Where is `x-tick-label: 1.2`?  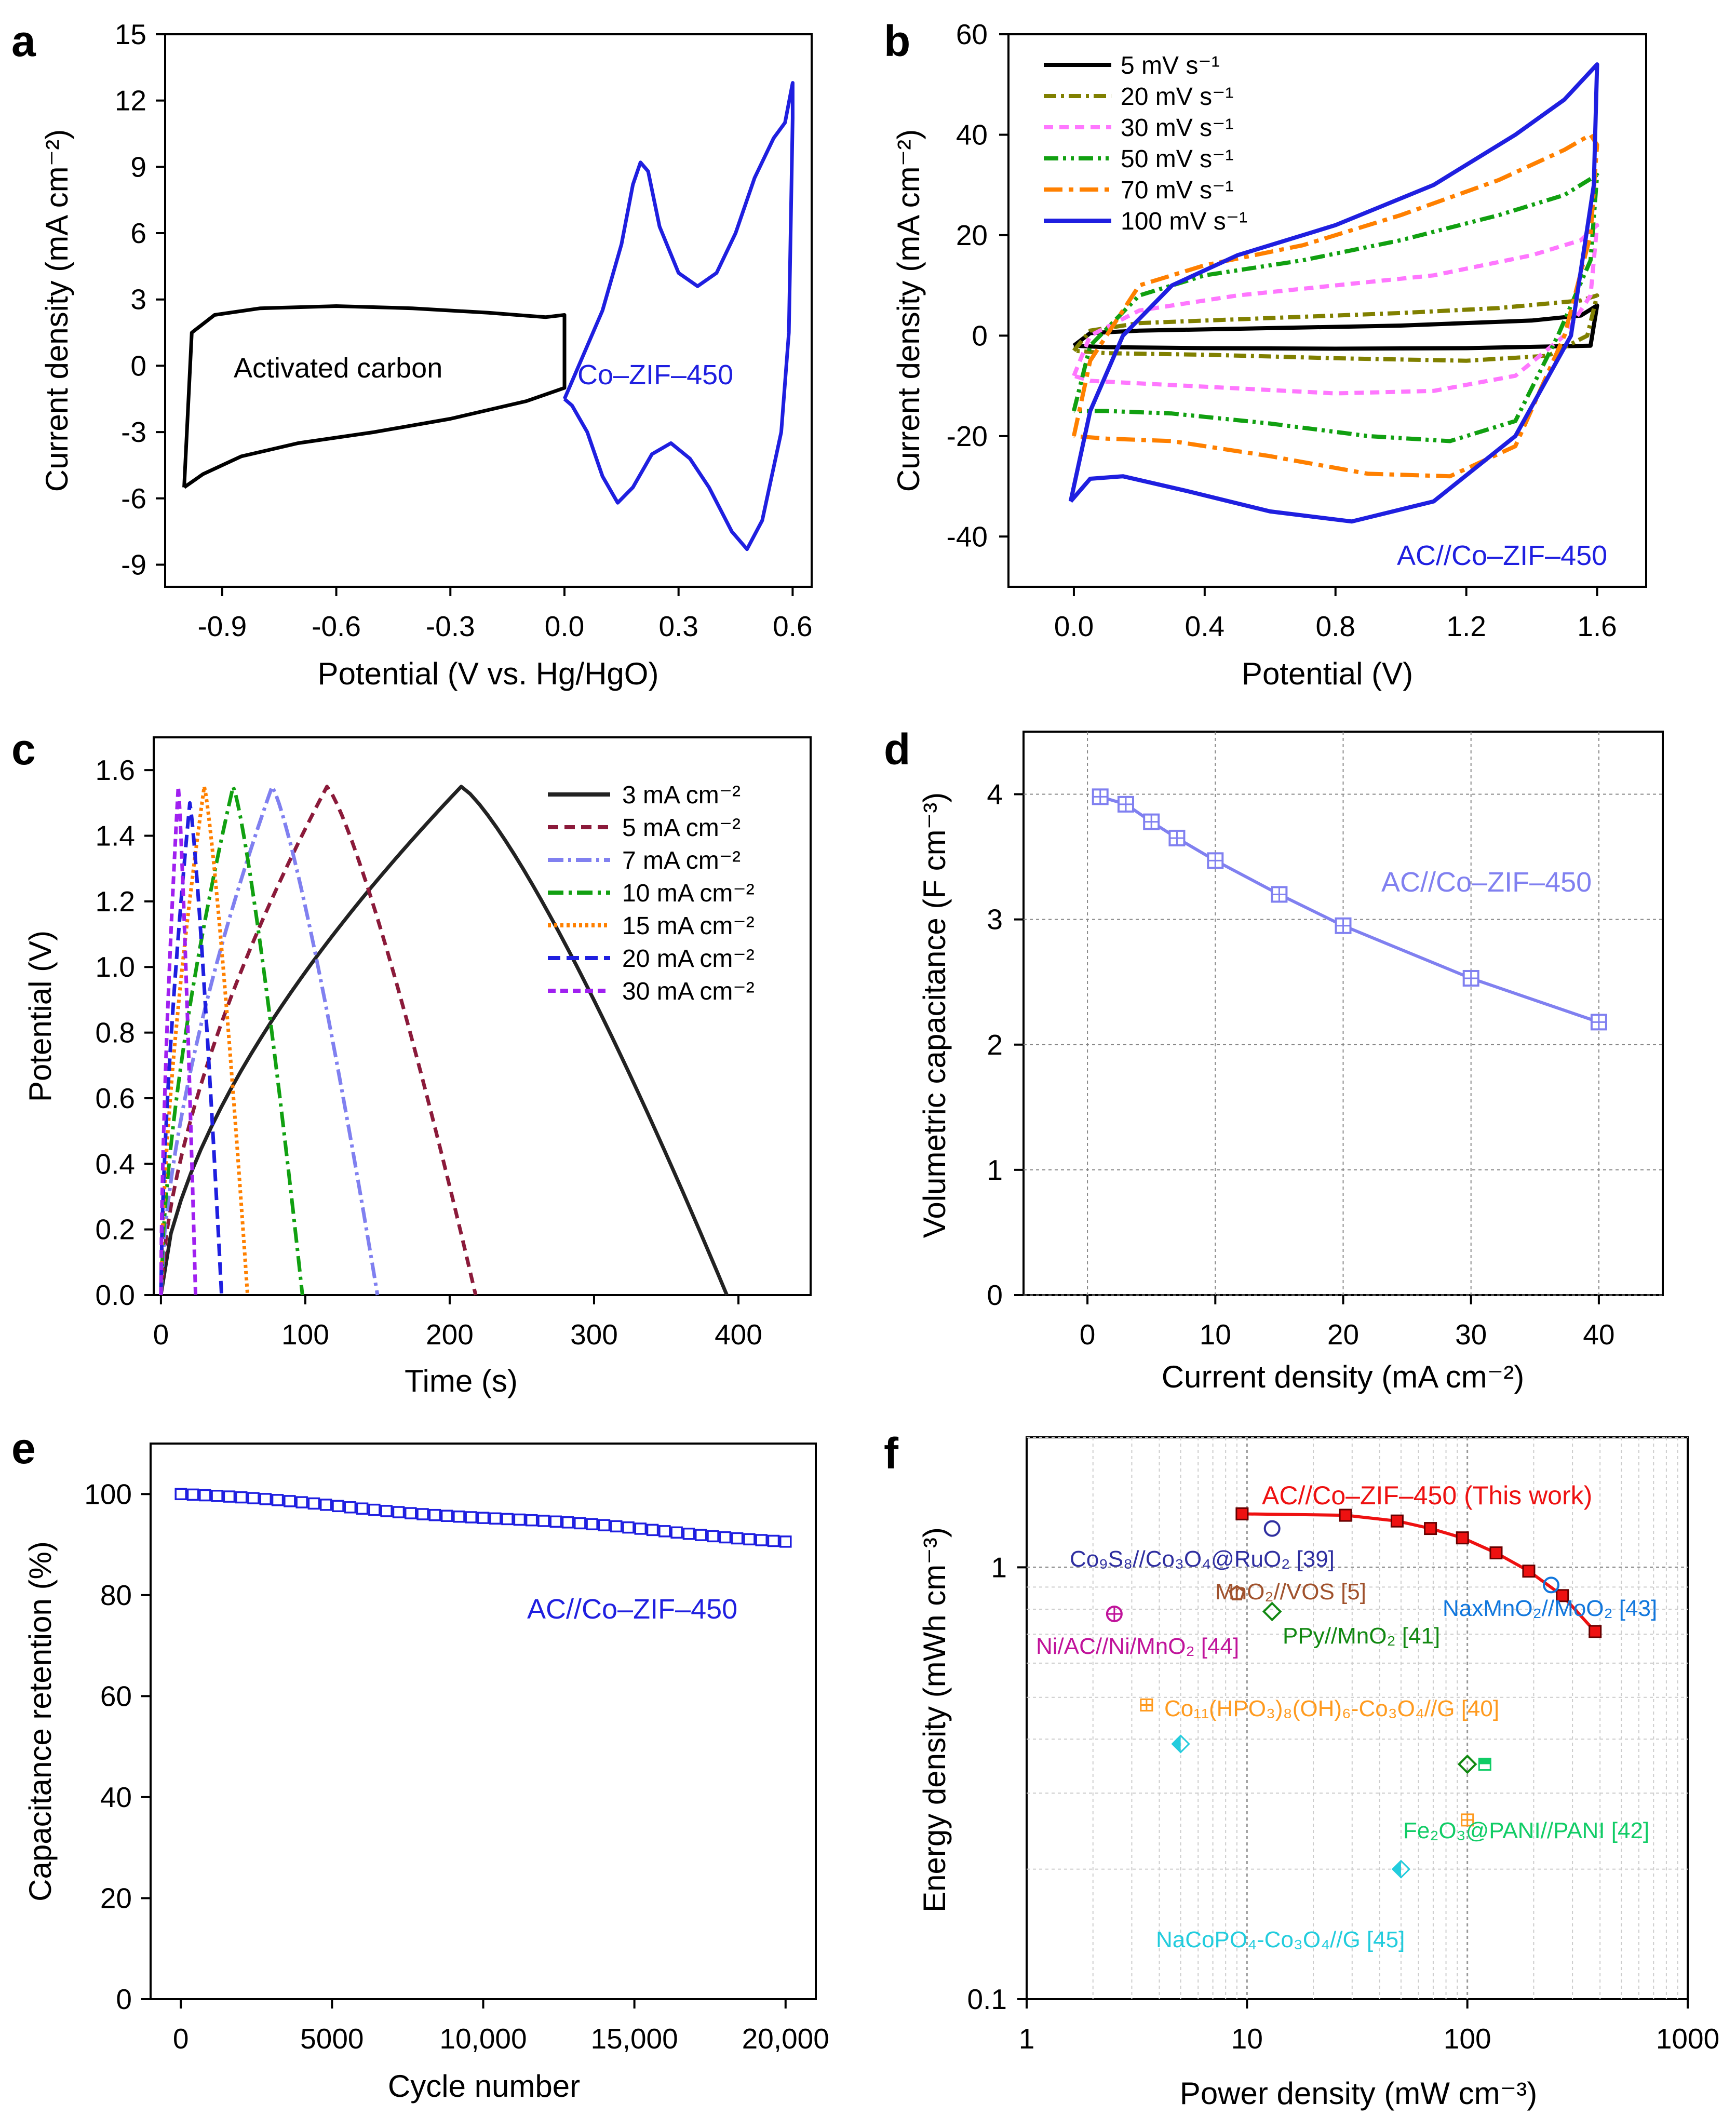 x-tick-label: 1.2 is located at coordinates (1466, 626).